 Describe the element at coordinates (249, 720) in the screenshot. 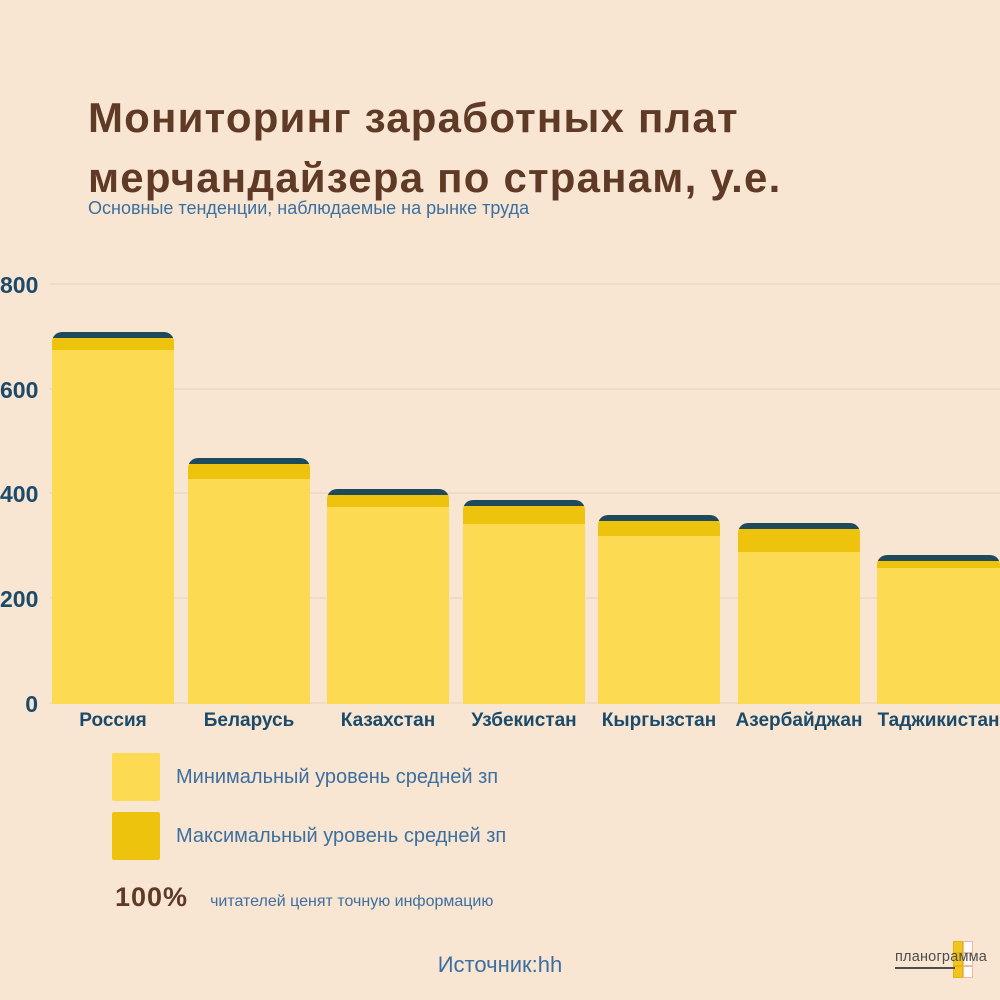

I see `x-axis-label-беларусь: Беларусь` at that location.